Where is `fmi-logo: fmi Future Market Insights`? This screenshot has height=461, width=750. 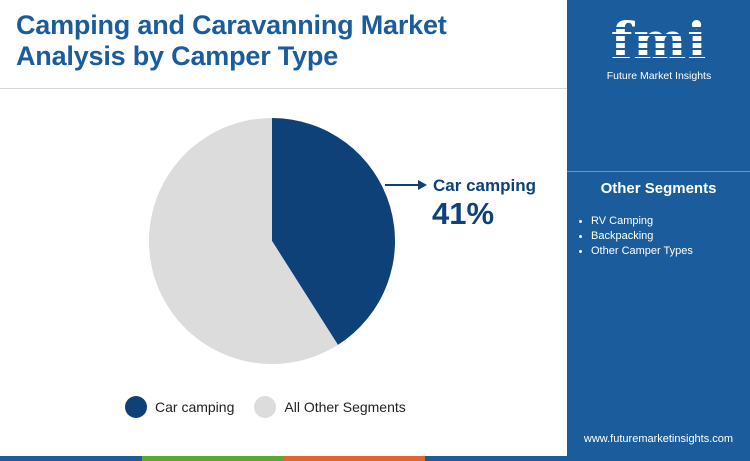 fmi-logo: fmi Future Market Insights is located at coordinates (659, 48).